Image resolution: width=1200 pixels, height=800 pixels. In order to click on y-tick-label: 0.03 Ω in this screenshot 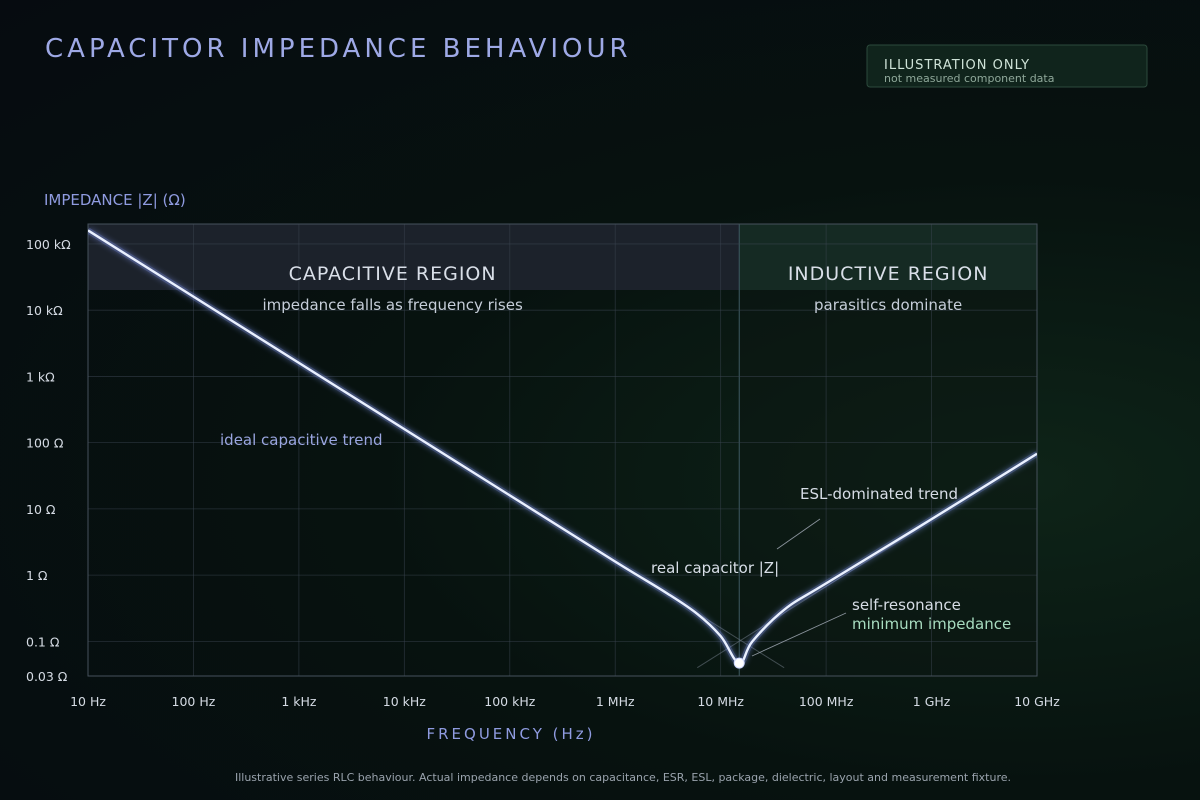, I will do `click(47, 676)`.